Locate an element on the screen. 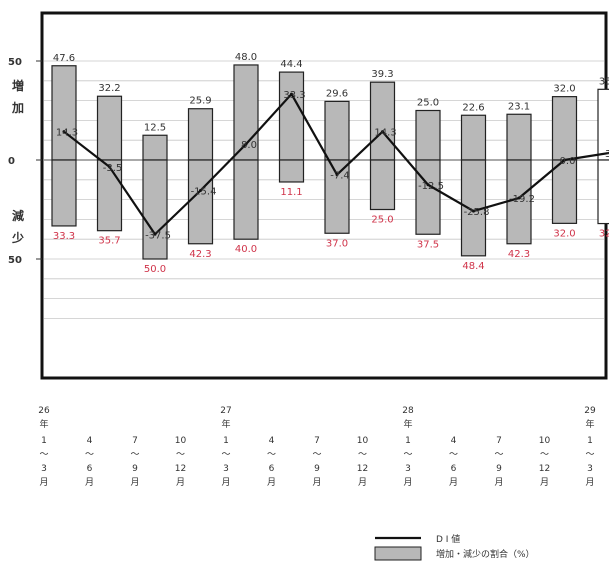 This screenshot has width=609, height=563. di-value-label: -3.5 is located at coordinates (113, 168).